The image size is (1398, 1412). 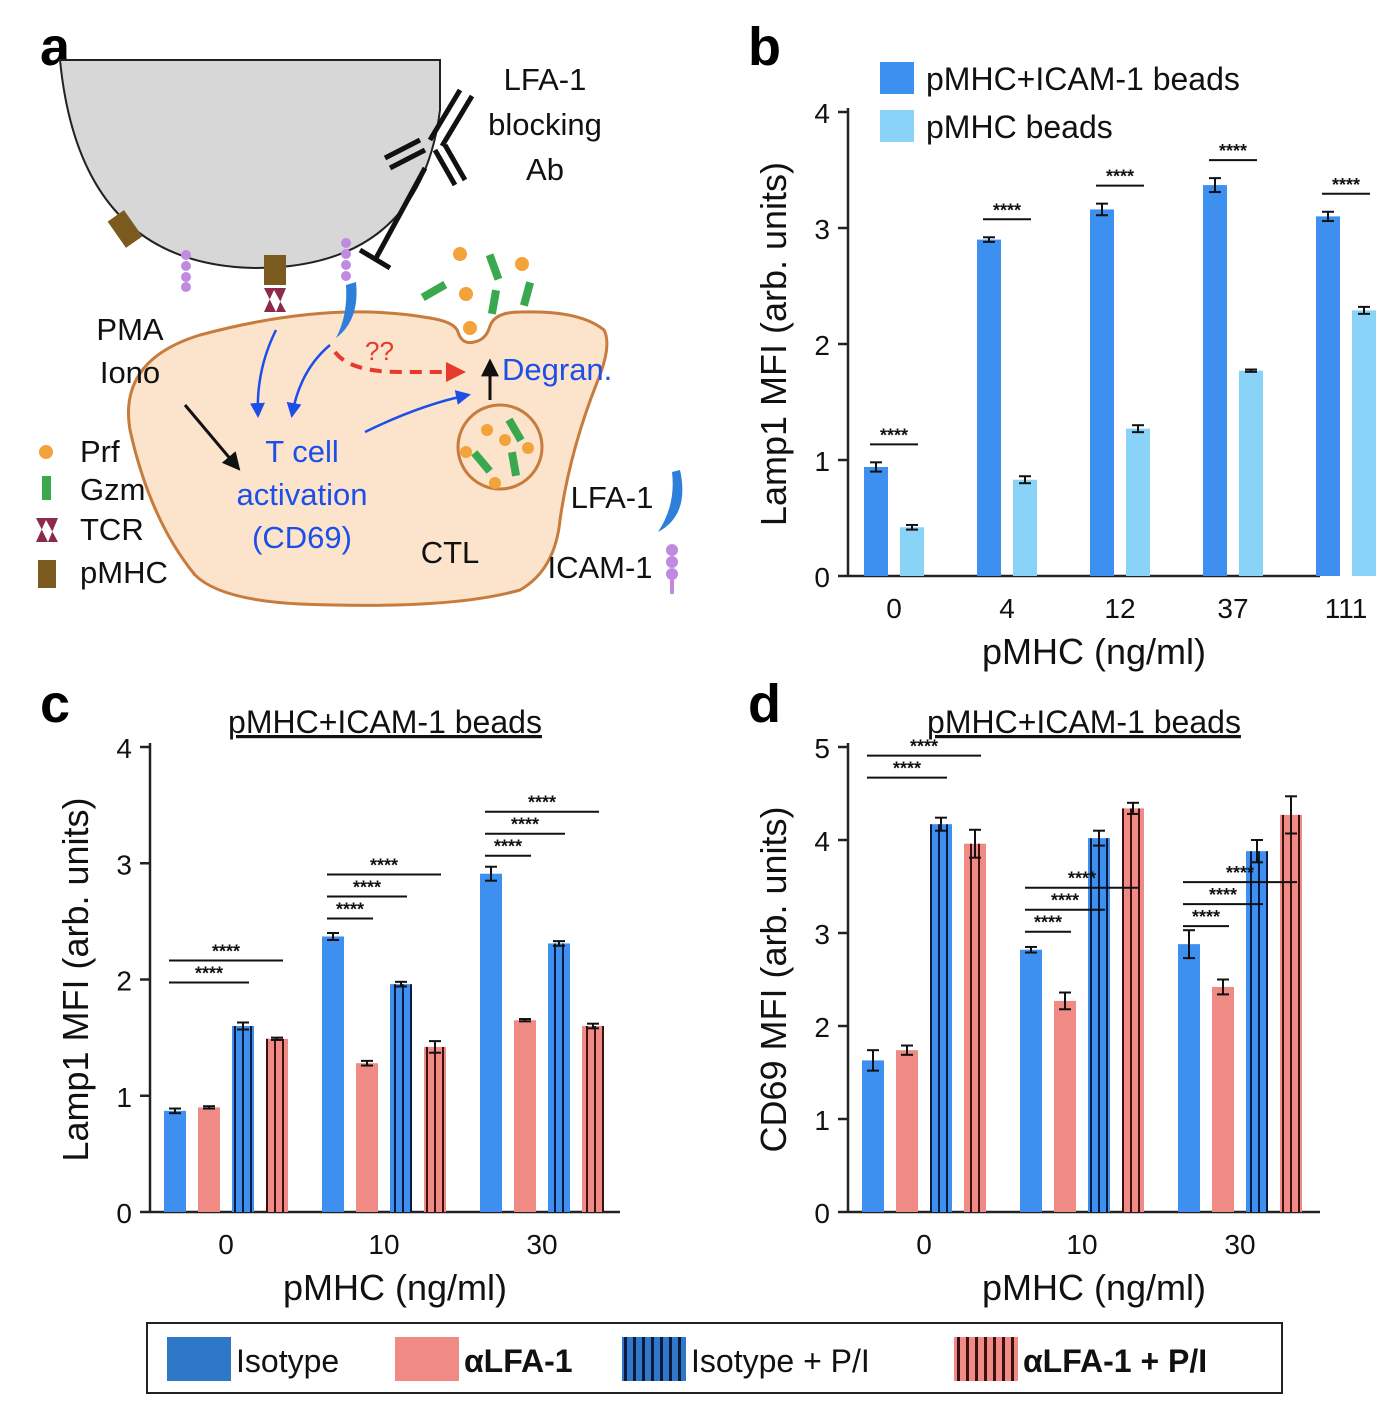 What do you see at coordinates (612, 497) in the screenshot?
I see `lfa1-label: LFA-1` at bounding box center [612, 497].